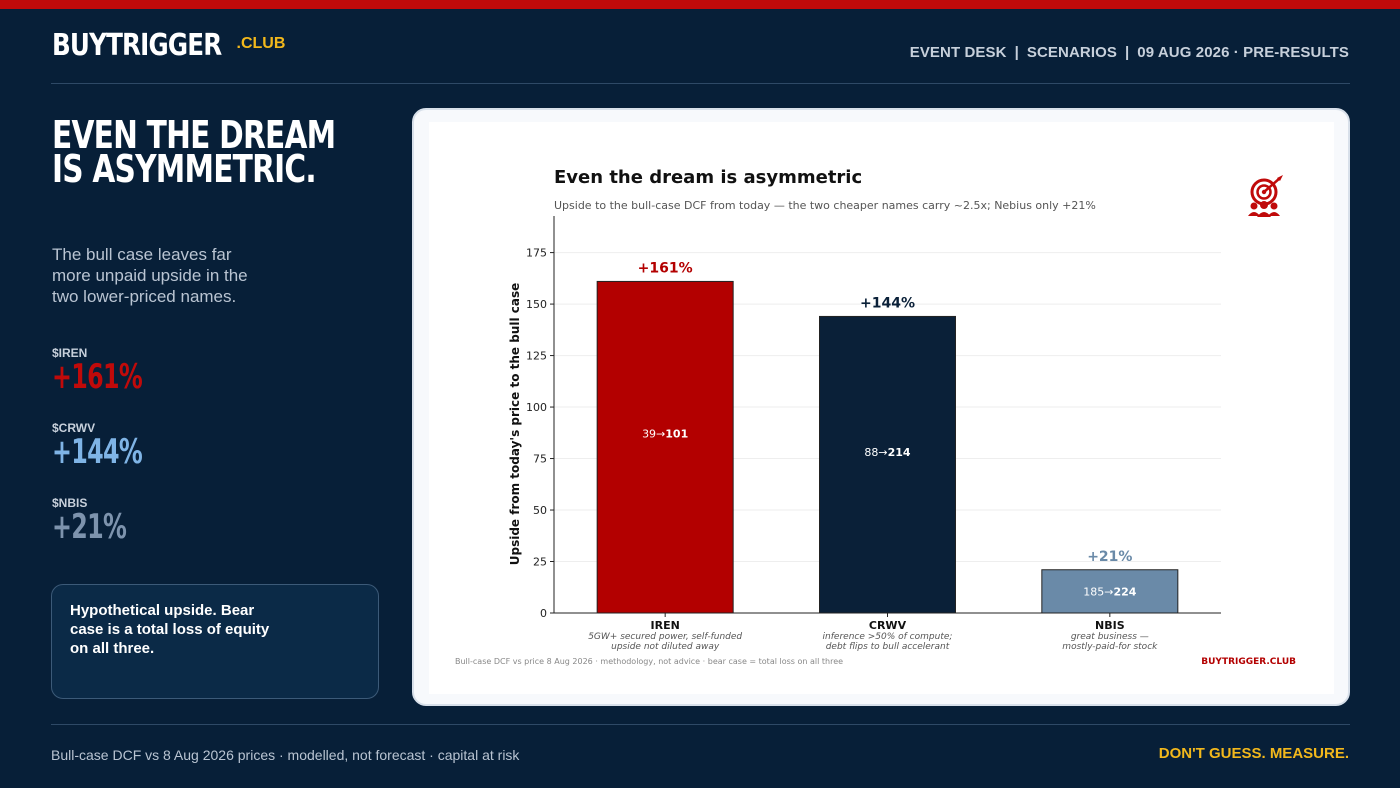 The height and width of the screenshot is (788, 1400). Describe the element at coordinates (540, 510) in the screenshot. I see `y-tick-label: 50` at that location.